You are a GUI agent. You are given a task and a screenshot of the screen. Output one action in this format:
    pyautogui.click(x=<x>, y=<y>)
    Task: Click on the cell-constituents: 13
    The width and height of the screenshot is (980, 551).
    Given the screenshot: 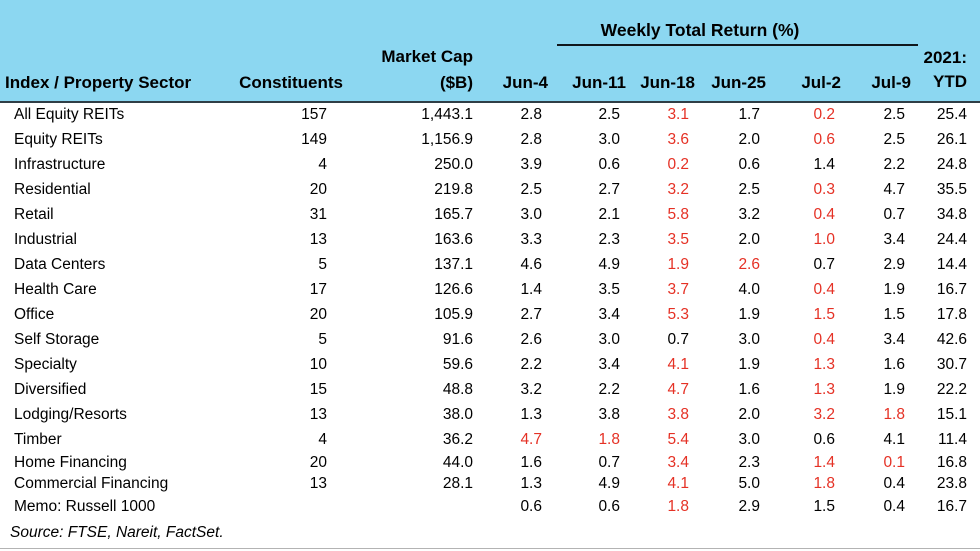 What is the action you would take?
    pyautogui.click(x=318, y=414)
    